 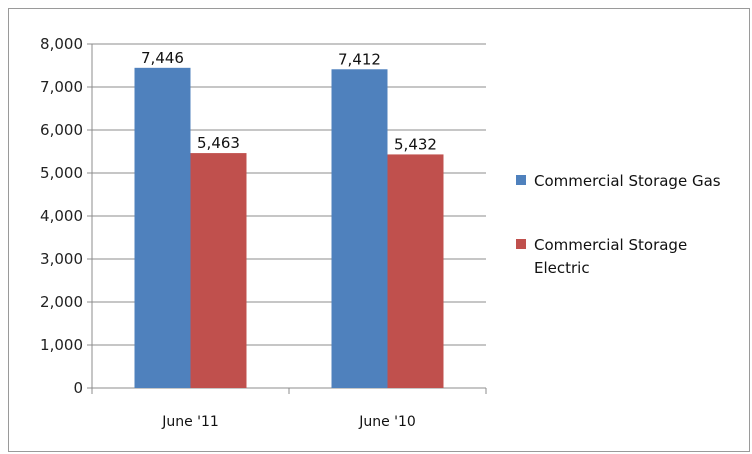 I want to click on y-tick-label: 7,000, so click(x=61, y=87).